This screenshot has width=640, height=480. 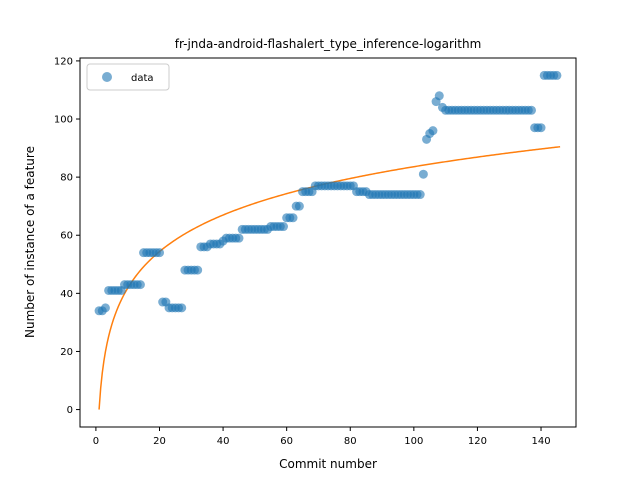 What do you see at coordinates (107, 77) in the screenshot?
I see `legend-marker-data` at bounding box center [107, 77].